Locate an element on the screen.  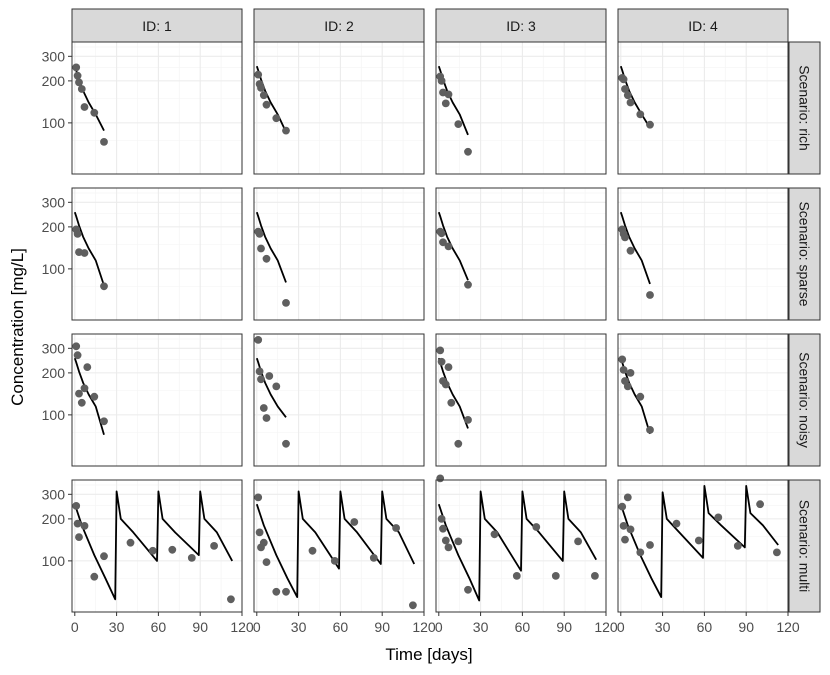
row-strip-label: Scenario: multi is located at coordinates (805, 546).